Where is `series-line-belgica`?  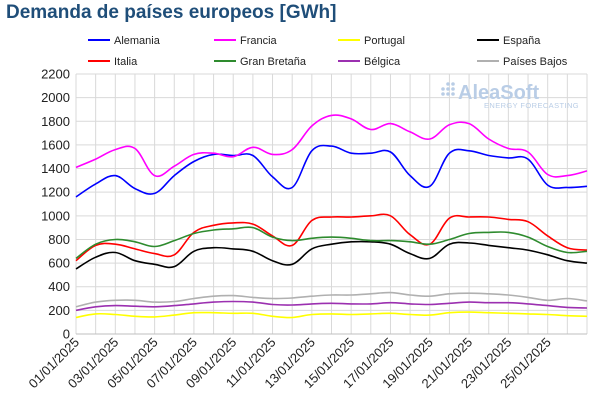 series-line-belgica is located at coordinates (331, 306).